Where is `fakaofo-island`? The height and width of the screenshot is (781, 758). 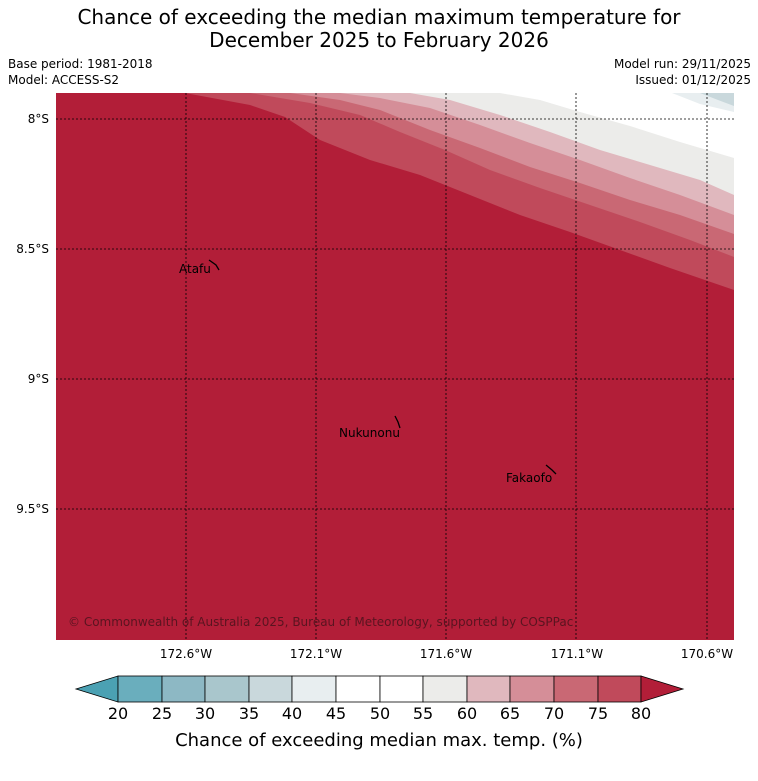 fakaofo-island is located at coordinates (551, 469).